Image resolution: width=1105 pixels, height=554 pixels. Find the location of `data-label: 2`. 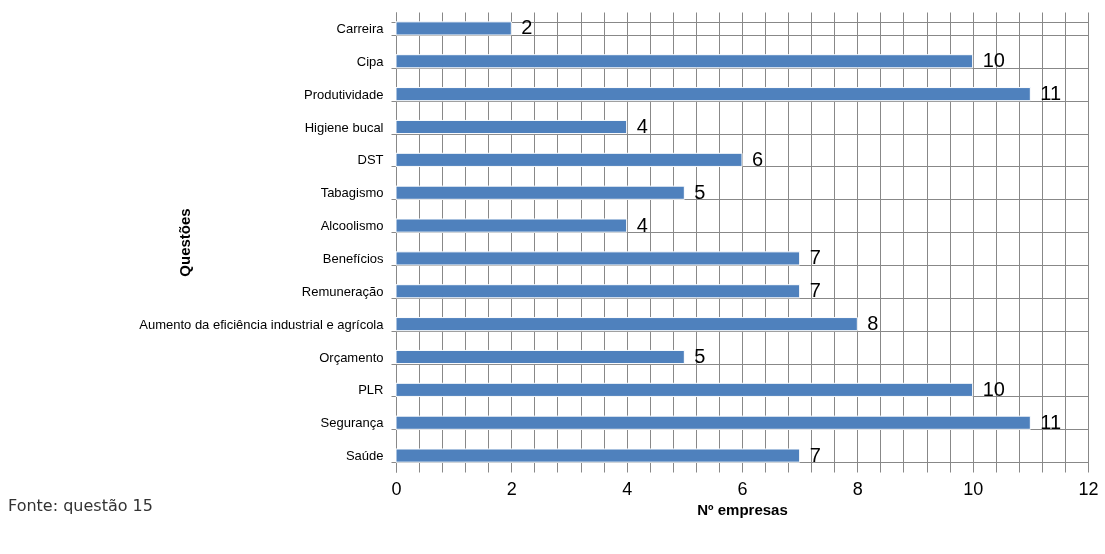

data-label: 2 is located at coordinates (527, 27).